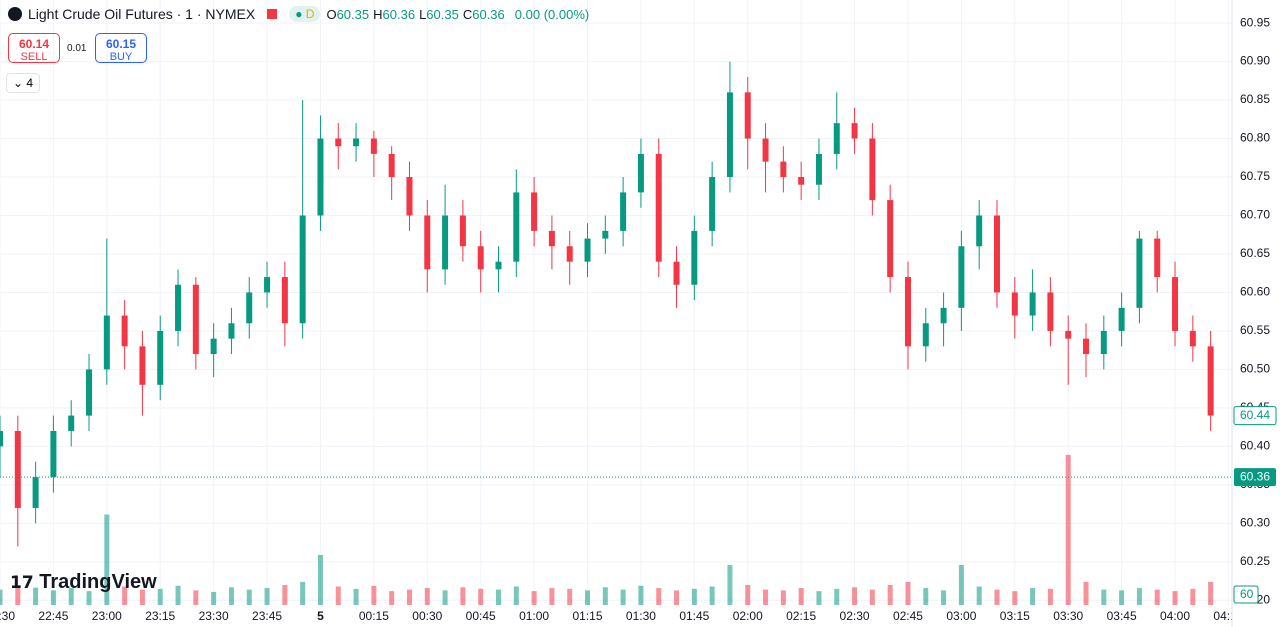 The height and width of the screenshot is (627, 1280). I want to click on x-tick-label: 23:45, so click(267, 616).